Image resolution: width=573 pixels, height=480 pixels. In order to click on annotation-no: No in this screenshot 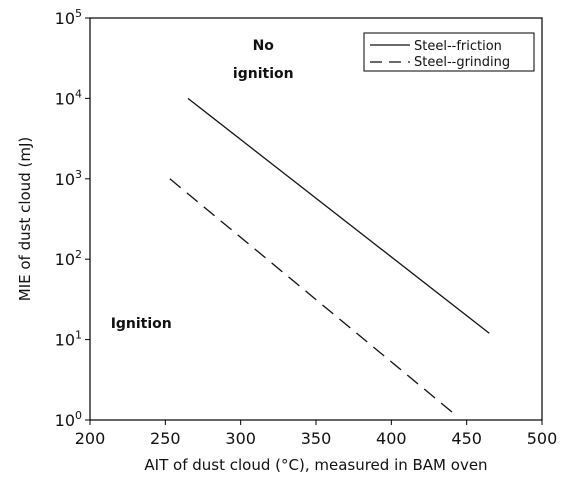, I will do `click(264, 46)`.